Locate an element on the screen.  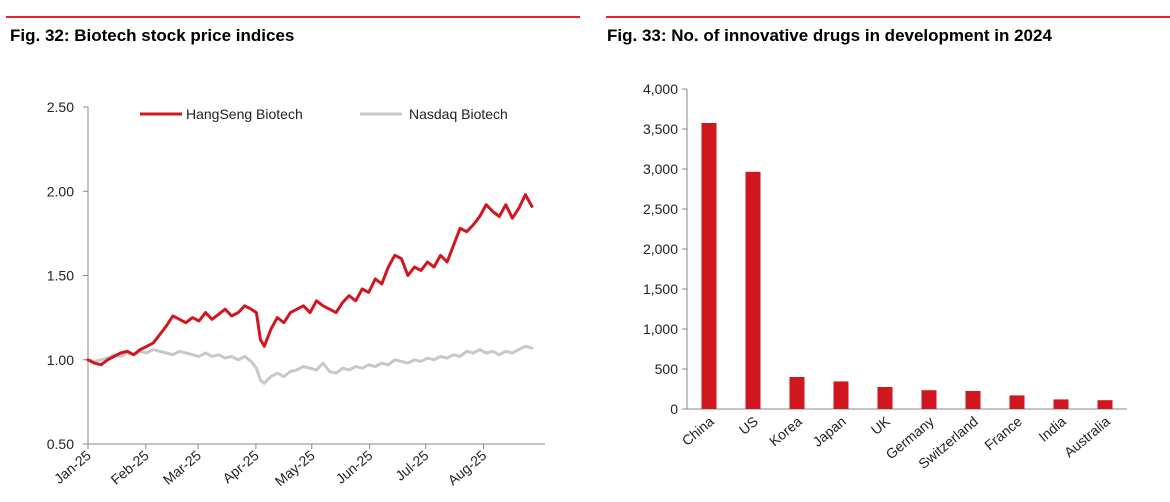
bar-switzerland is located at coordinates (973, 400).